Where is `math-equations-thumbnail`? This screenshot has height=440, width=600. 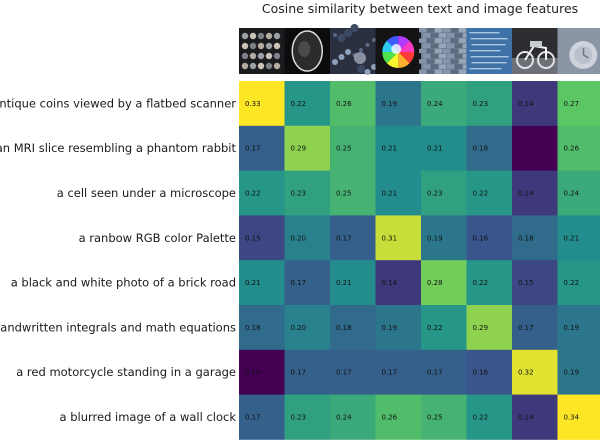 math-equations-thumbnail is located at coordinates (489, 51).